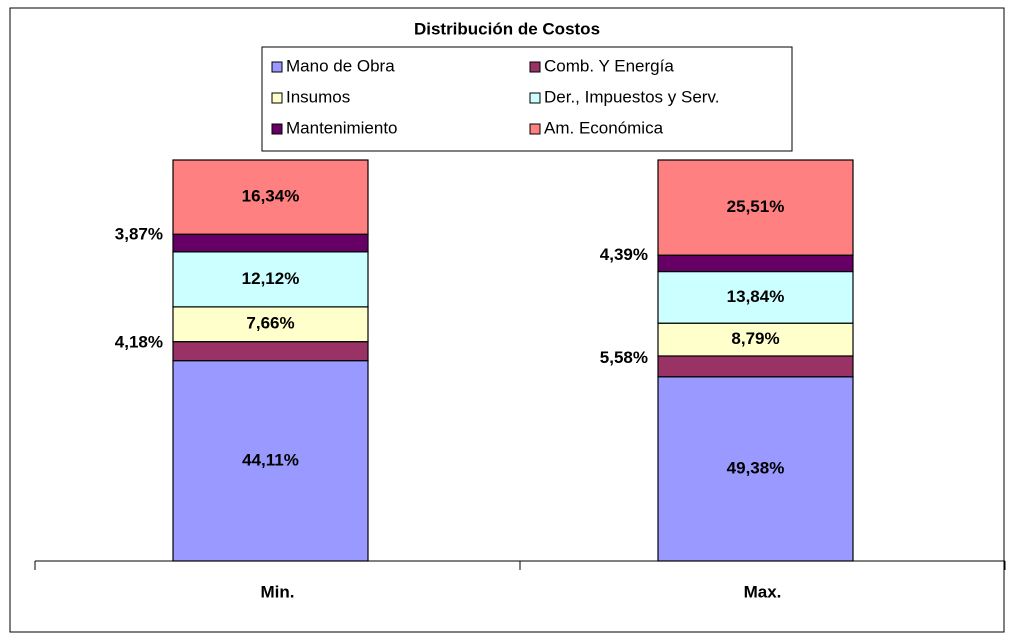  I want to click on legend-label: Mano de Obra, so click(340, 65).